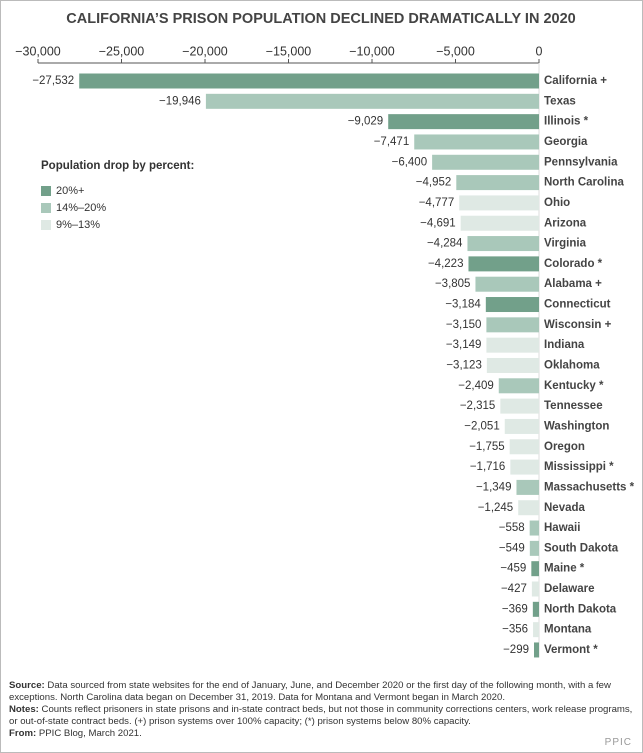 This screenshot has height=753, width=643. I want to click on value-label: −2,315, so click(478, 406).